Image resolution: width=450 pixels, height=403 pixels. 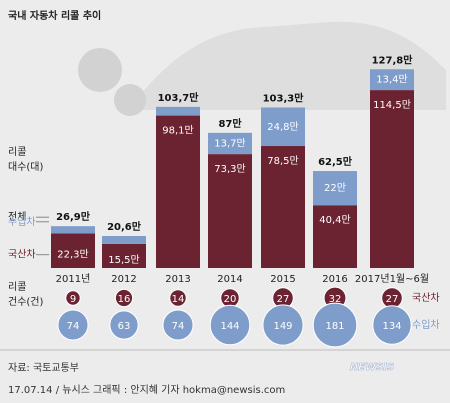 What do you see at coordinates (334, 220) in the screenshot?
I see `value-label: 40,4만` at bounding box center [334, 220].